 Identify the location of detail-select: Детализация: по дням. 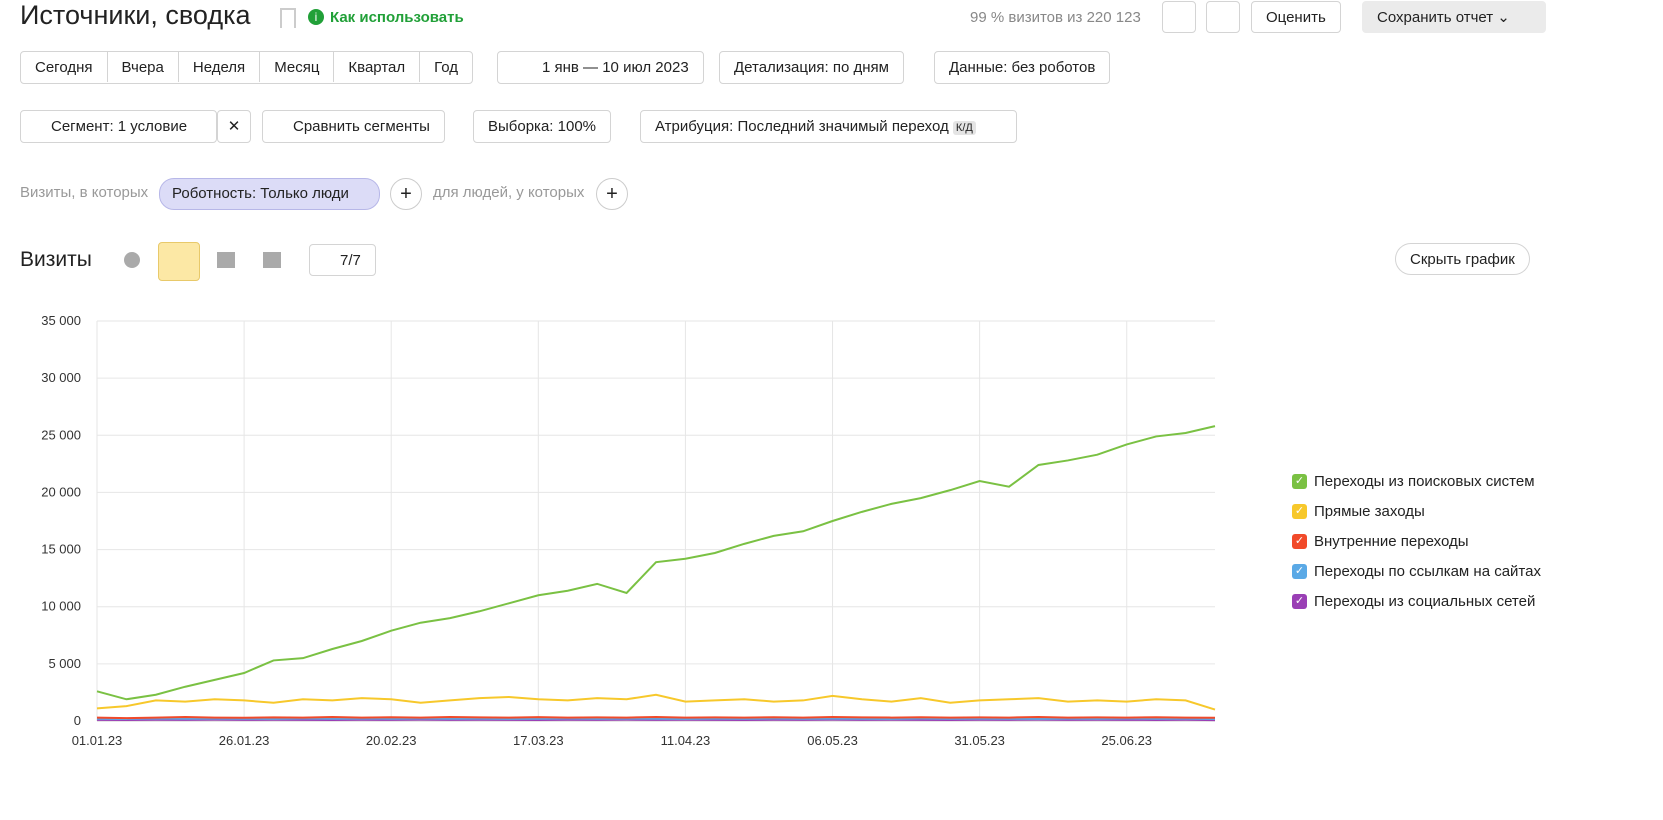
(811, 67).